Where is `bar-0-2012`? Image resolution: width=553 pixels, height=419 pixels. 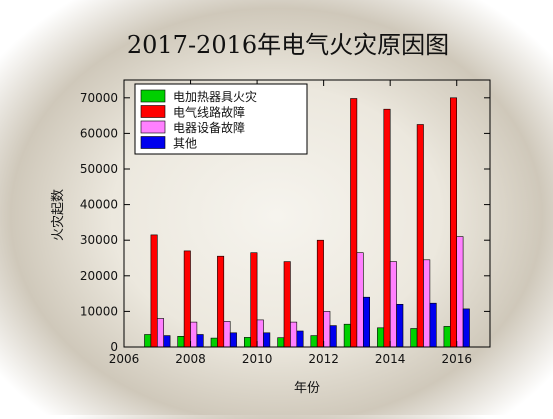
bar-0-2012 is located at coordinates (314, 341).